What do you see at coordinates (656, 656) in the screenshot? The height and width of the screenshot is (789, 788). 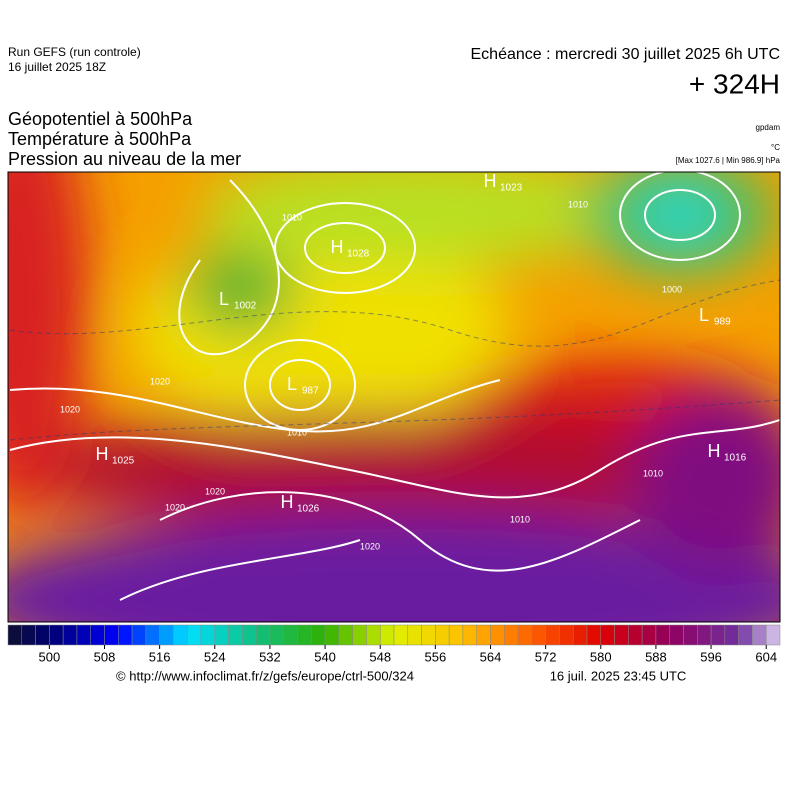 I see `colorbar-tick-label: 588` at bounding box center [656, 656].